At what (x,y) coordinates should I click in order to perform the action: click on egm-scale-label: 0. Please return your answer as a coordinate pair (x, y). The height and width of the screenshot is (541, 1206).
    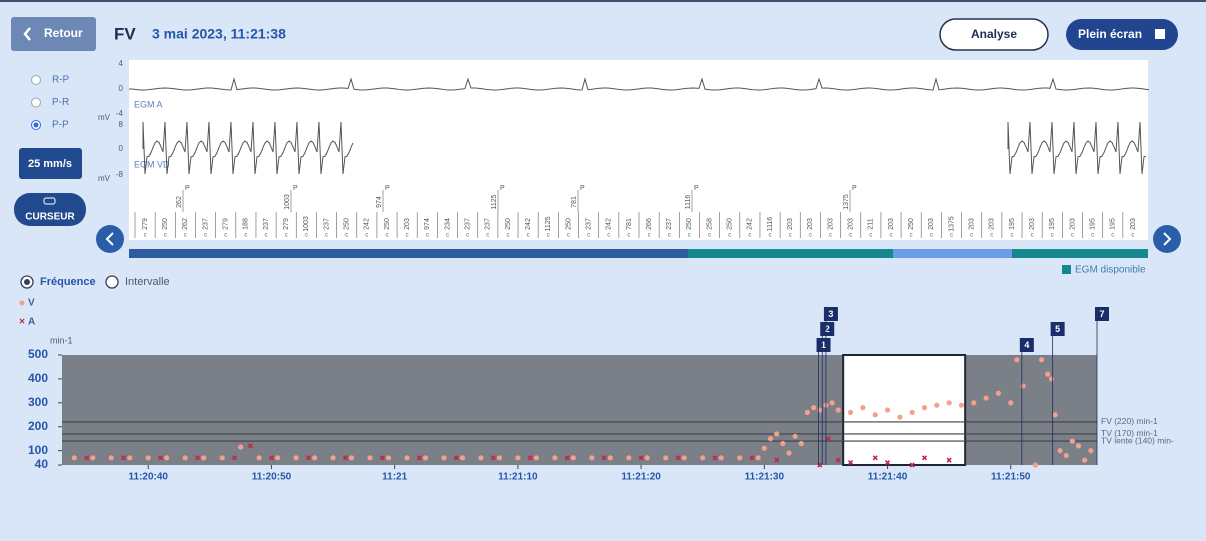
    Looking at the image, I should click on (121, 88).